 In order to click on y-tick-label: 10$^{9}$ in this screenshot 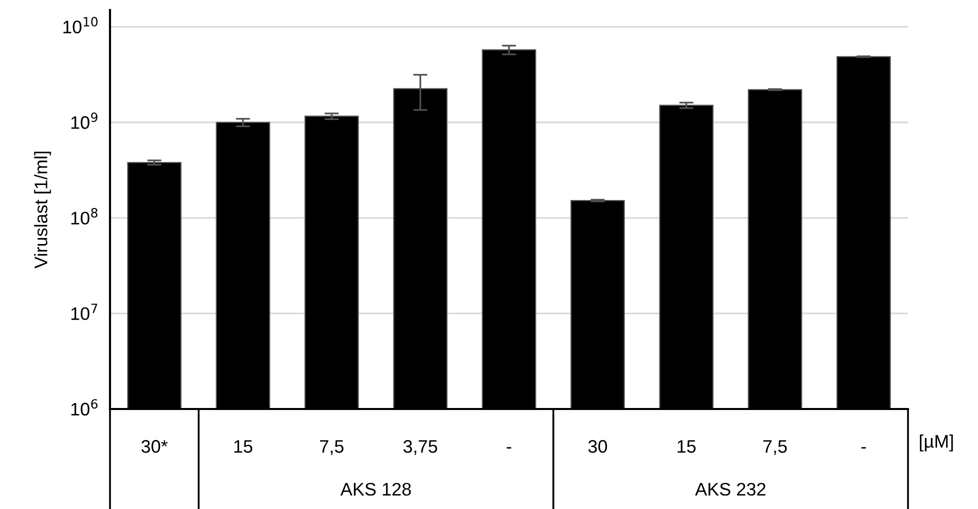, I will do `click(84, 120)`.